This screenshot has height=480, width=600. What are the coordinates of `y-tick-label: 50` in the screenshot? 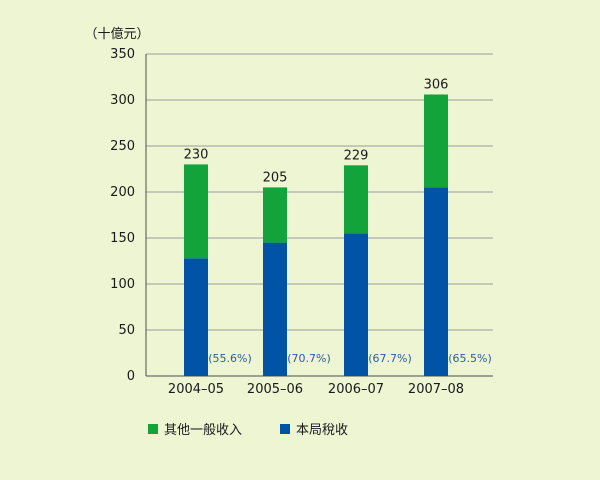 It's located at (126, 330).